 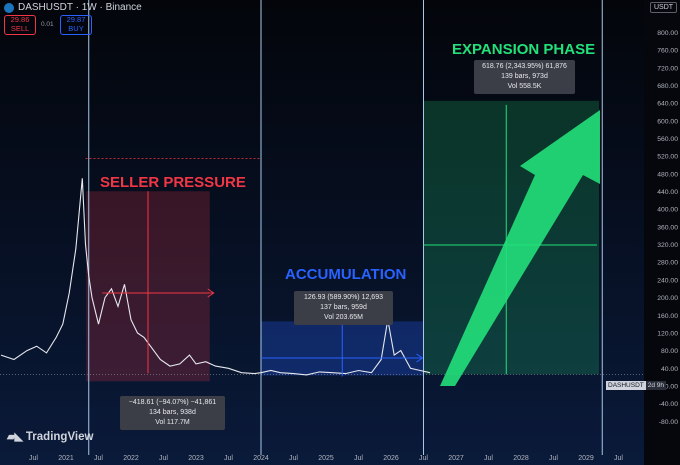 What do you see at coordinates (667, 139) in the screenshot?
I see `y-tick-label: 560.00` at bounding box center [667, 139].